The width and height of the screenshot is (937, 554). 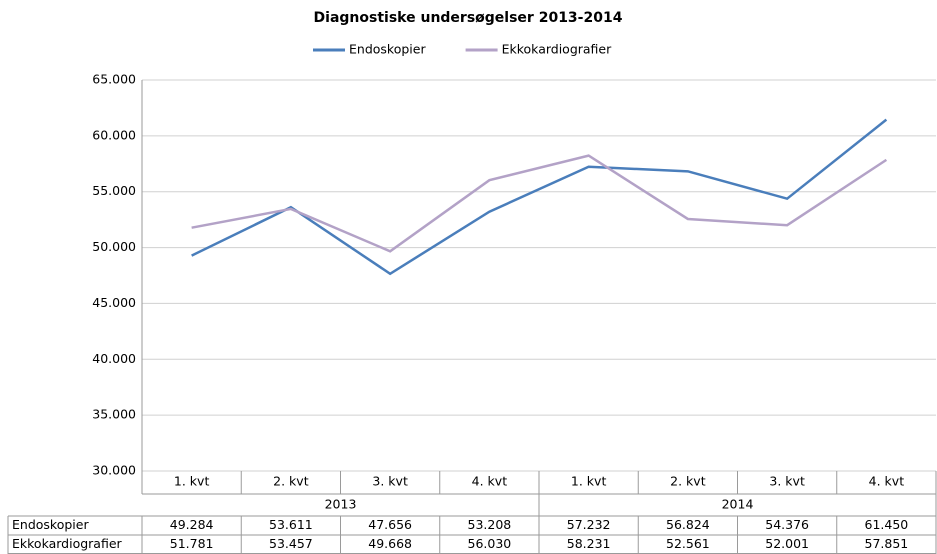 I want to click on table-value: 53.611, so click(x=291, y=524).